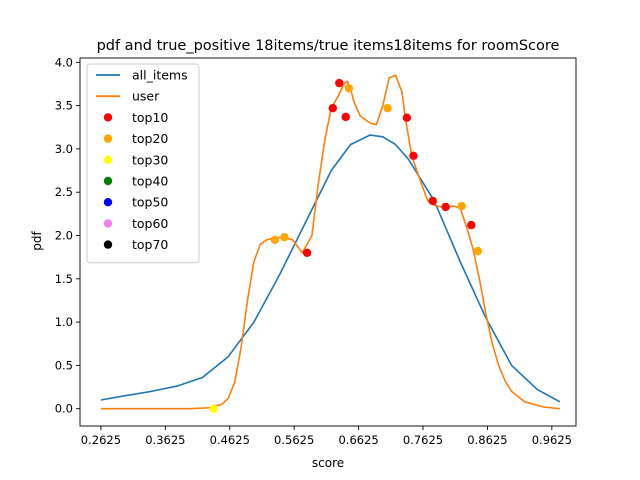 Image resolution: width=640 pixels, height=480 pixels. Describe the element at coordinates (150, 159) in the screenshot. I see `legend-label-top30: top30` at that location.